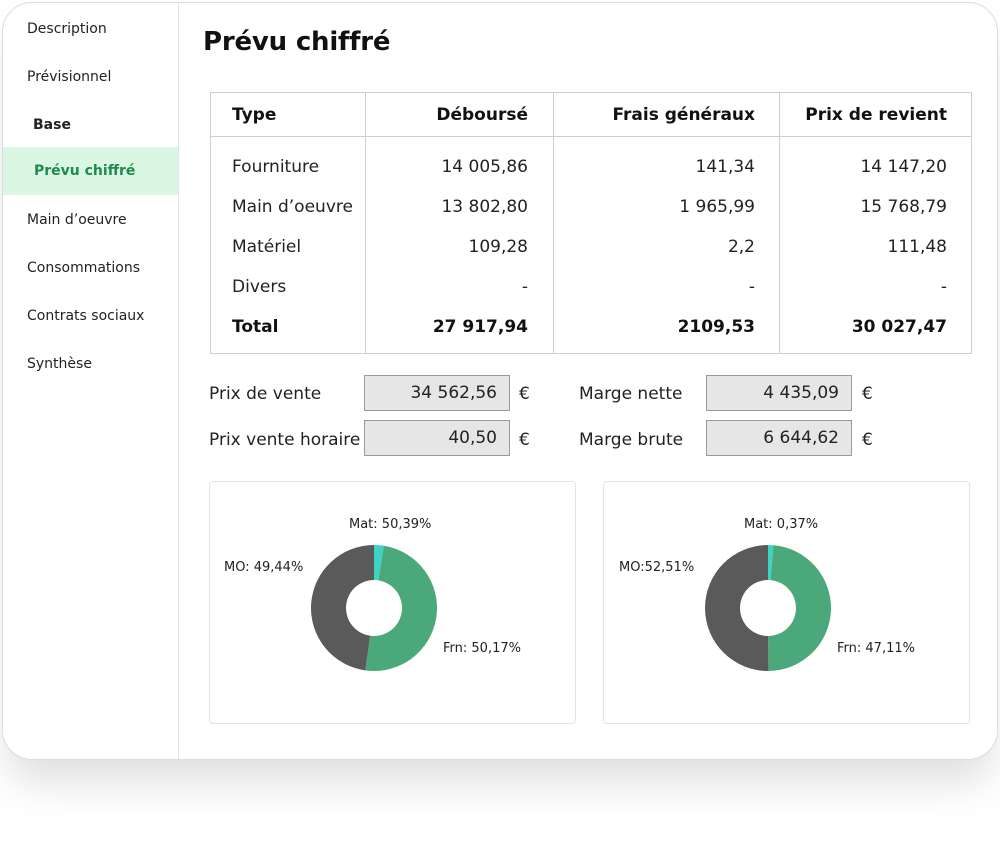 The image size is (1000, 859). Describe the element at coordinates (390, 524) in the screenshot. I see `chart-label-mat: Mat: 50,39%` at that location.